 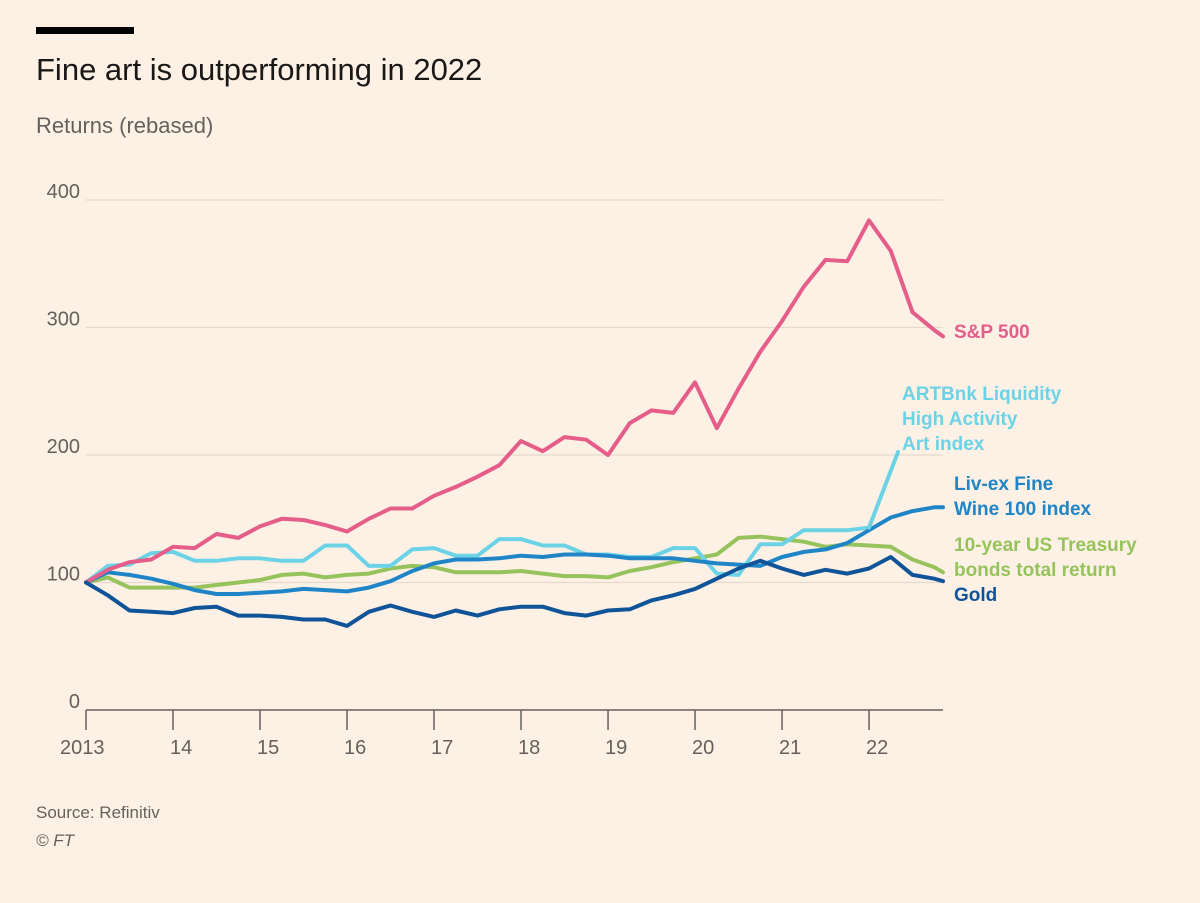 What do you see at coordinates (63, 575) in the screenshot?
I see `y-tick-label-100: 100` at bounding box center [63, 575].